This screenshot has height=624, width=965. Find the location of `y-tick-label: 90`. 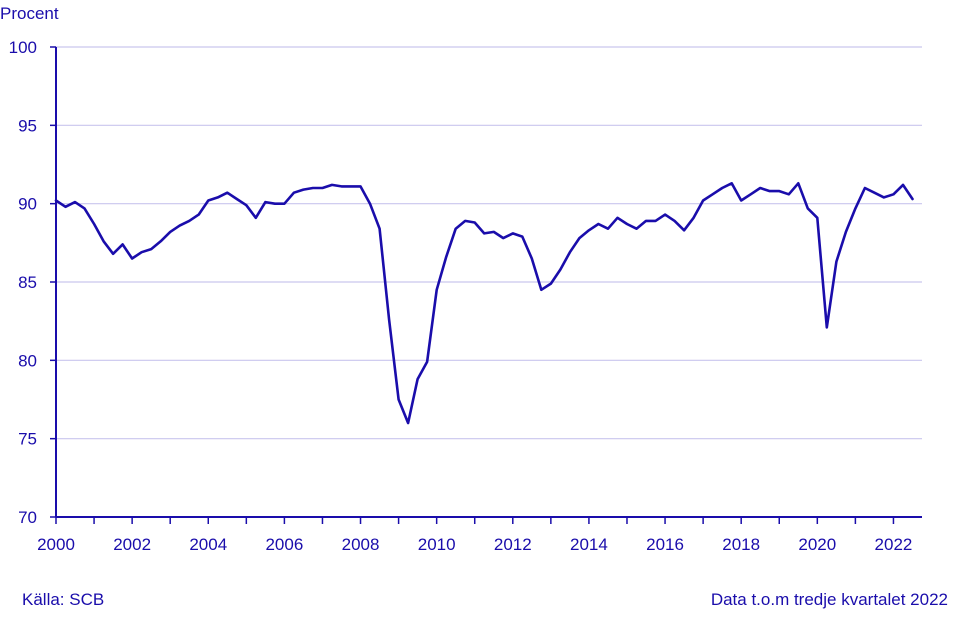

y-tick-label: 90 is located at coordinates (27, 204).